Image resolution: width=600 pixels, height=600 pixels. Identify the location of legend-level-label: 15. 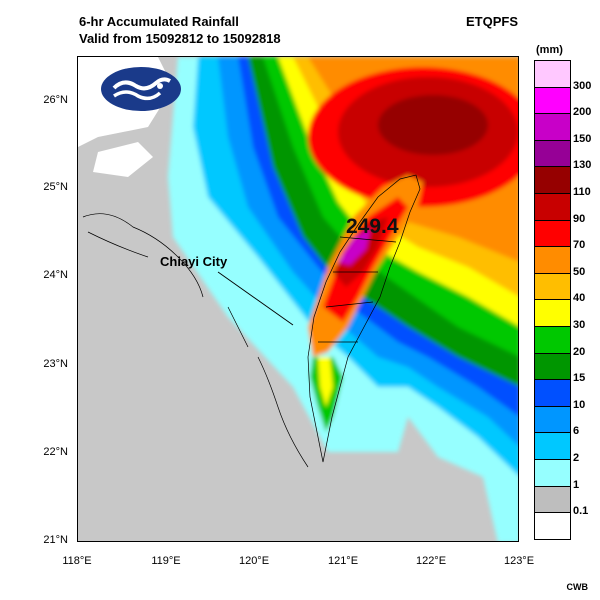
(579, 378).